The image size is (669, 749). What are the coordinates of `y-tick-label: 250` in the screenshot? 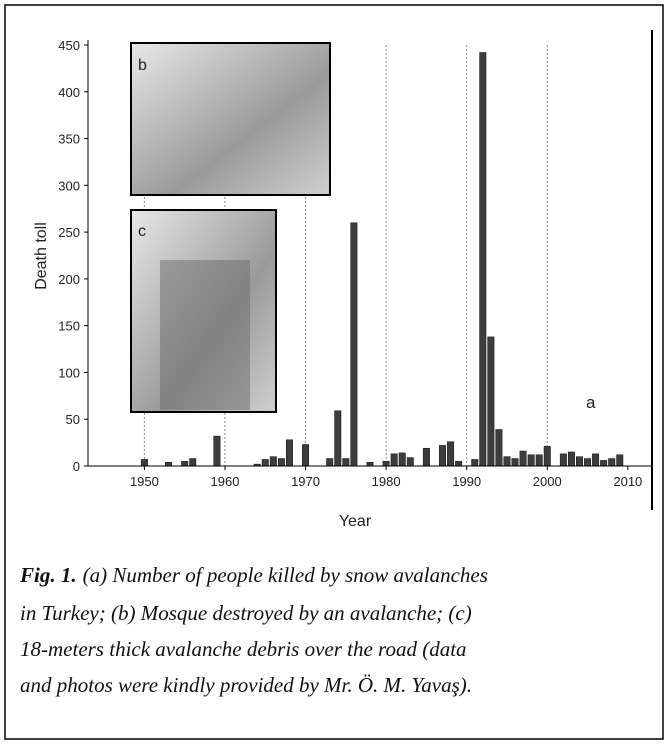 It's located at (69, 232).